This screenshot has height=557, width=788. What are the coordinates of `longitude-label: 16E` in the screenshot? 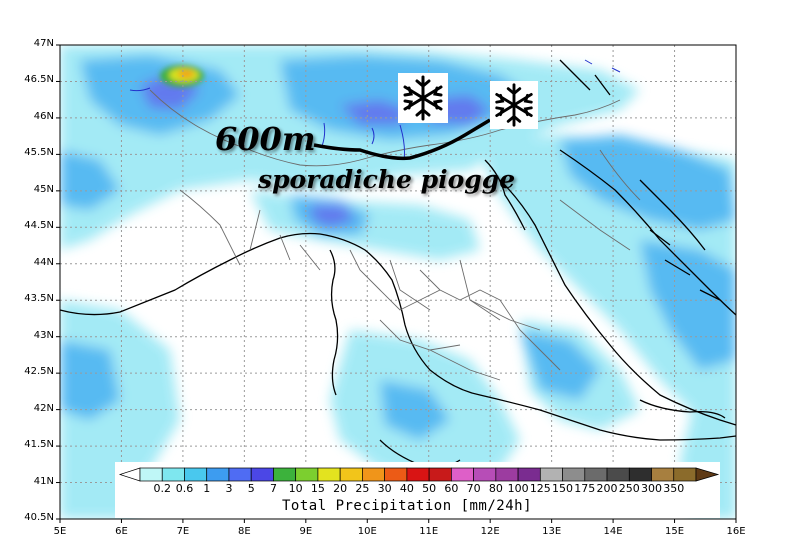 It's located at (736, 531).